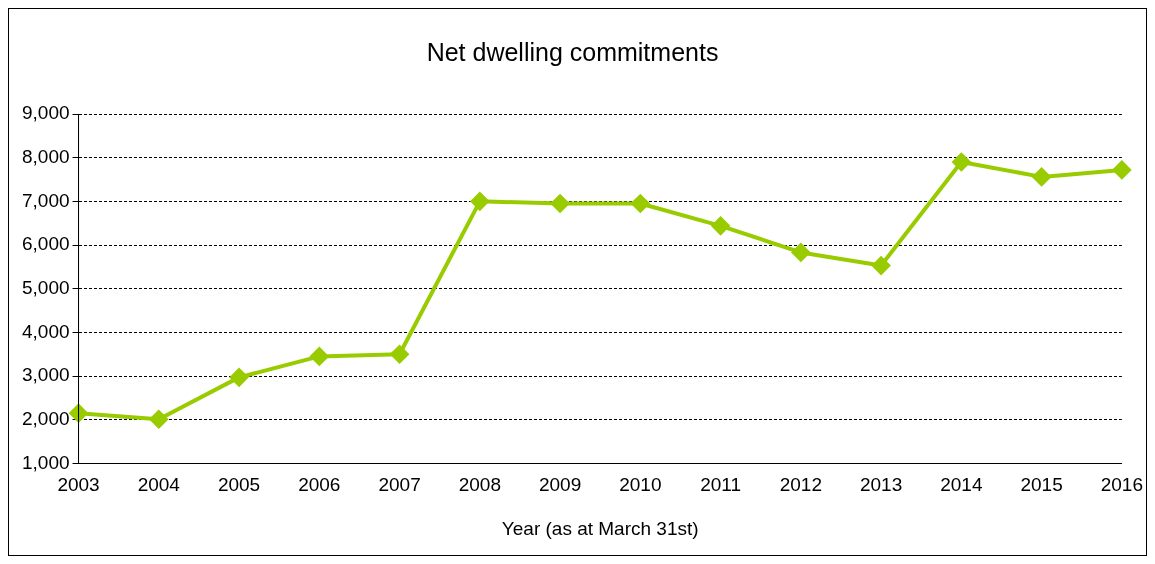 The width and height of the screenshot is (1155, 564). I want to click on y-tick-label: 8,000, so click(46, 156).